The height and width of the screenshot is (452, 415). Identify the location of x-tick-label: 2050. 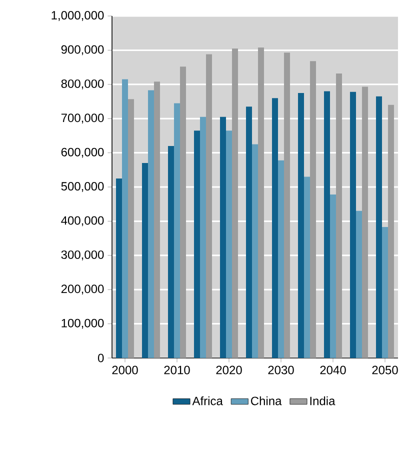
(385, 370).